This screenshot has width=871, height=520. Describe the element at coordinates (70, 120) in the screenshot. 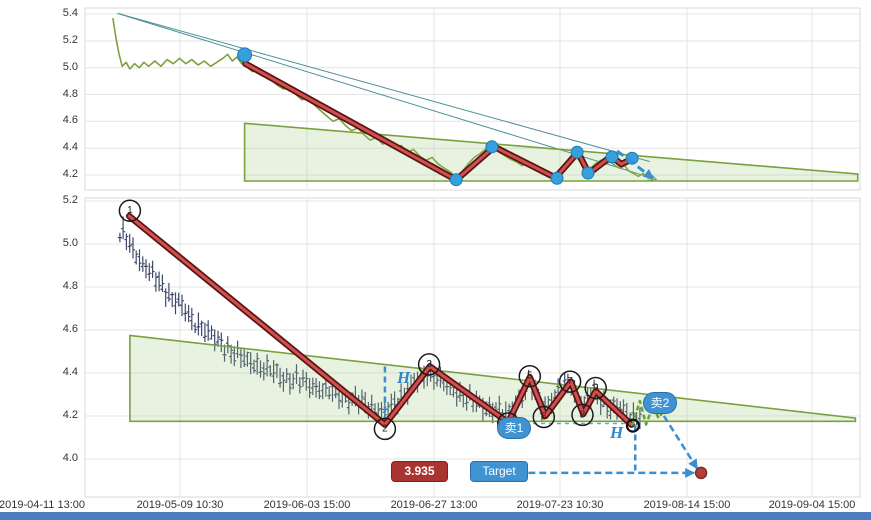

I see `top-y-axis-tick-label: 4.6` at that location.